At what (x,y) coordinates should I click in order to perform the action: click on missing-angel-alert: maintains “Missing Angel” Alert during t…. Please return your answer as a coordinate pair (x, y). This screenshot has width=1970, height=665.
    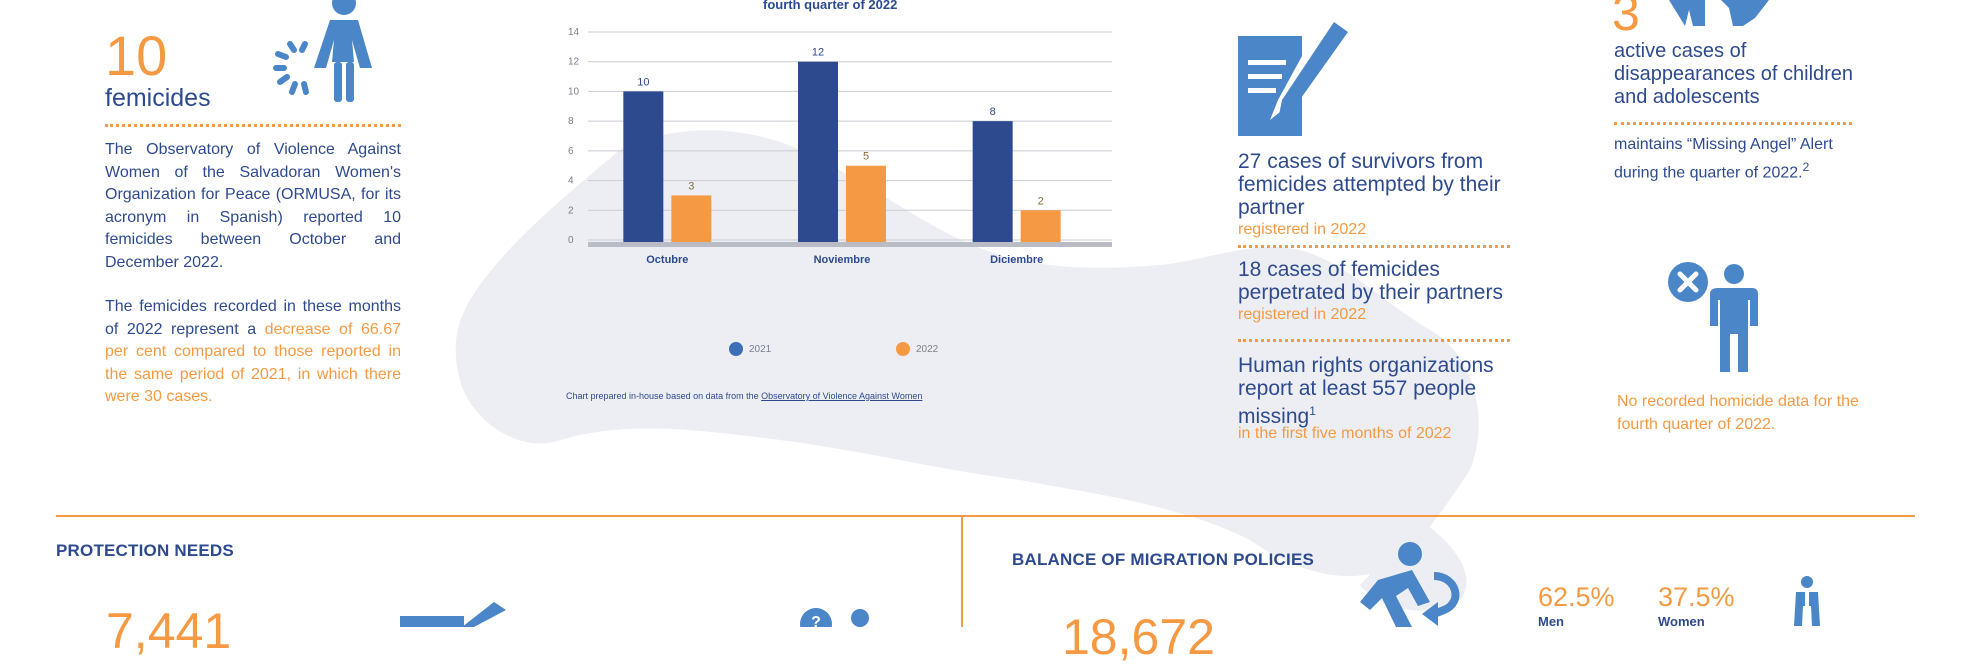
    Looking at the image, I should click on (1744, 159).